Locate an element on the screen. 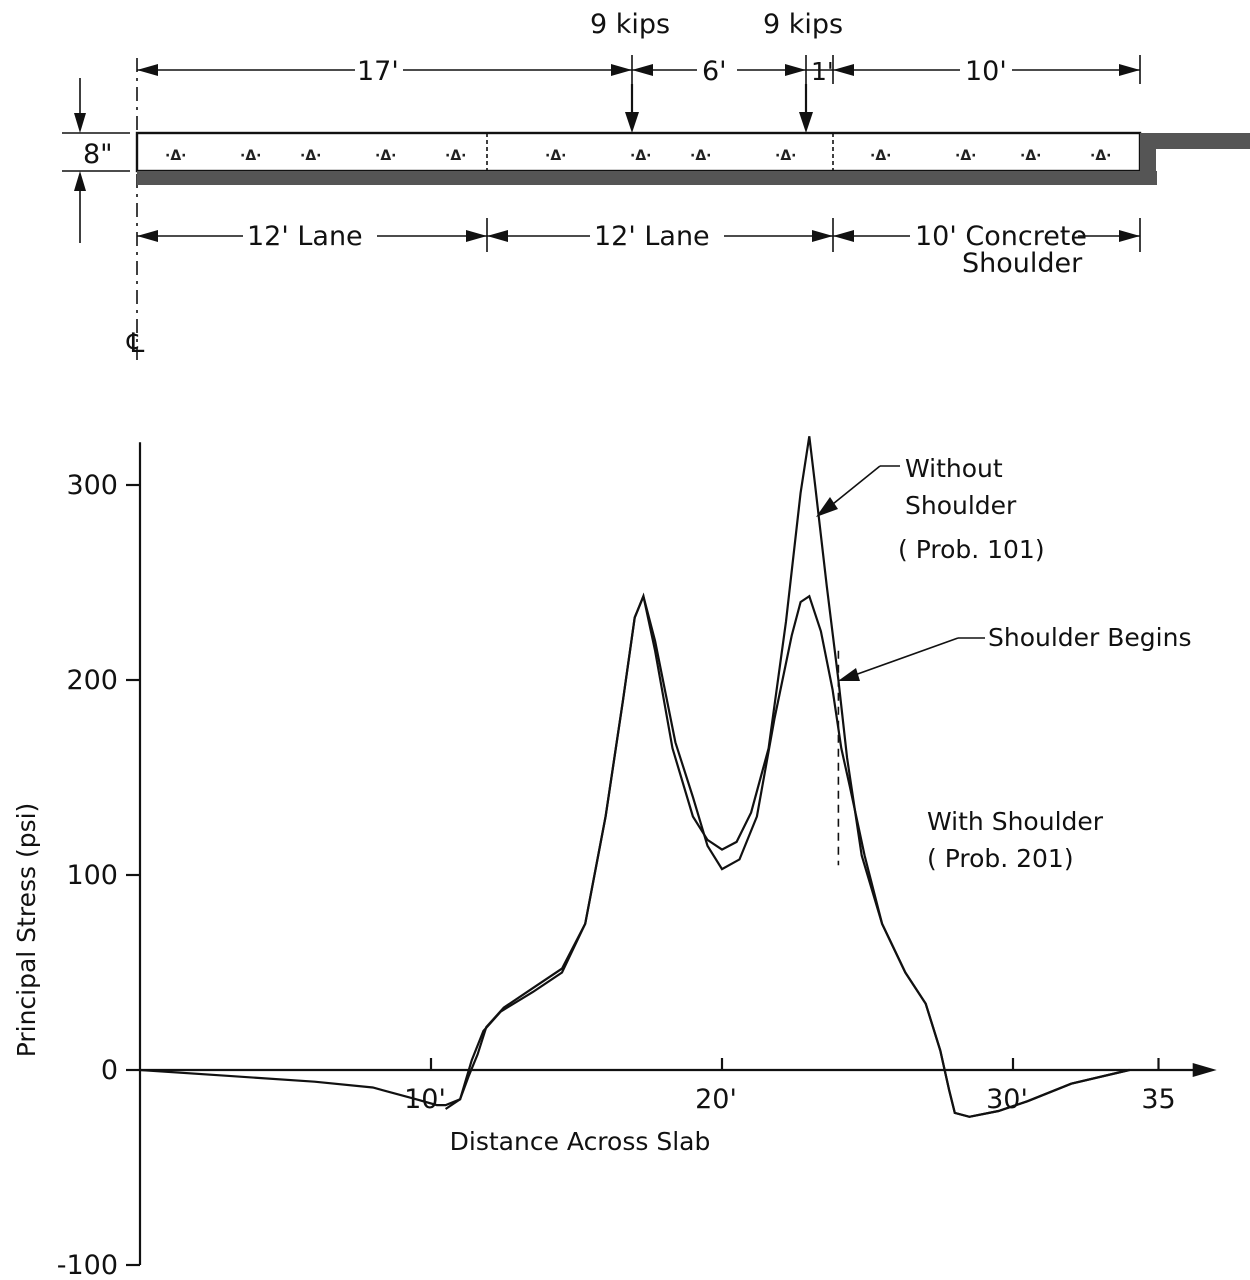 Image resolution: width=1250 pixels, height=1280 pixels. dim-17ft: 17' is located at coordinates (378, 71).